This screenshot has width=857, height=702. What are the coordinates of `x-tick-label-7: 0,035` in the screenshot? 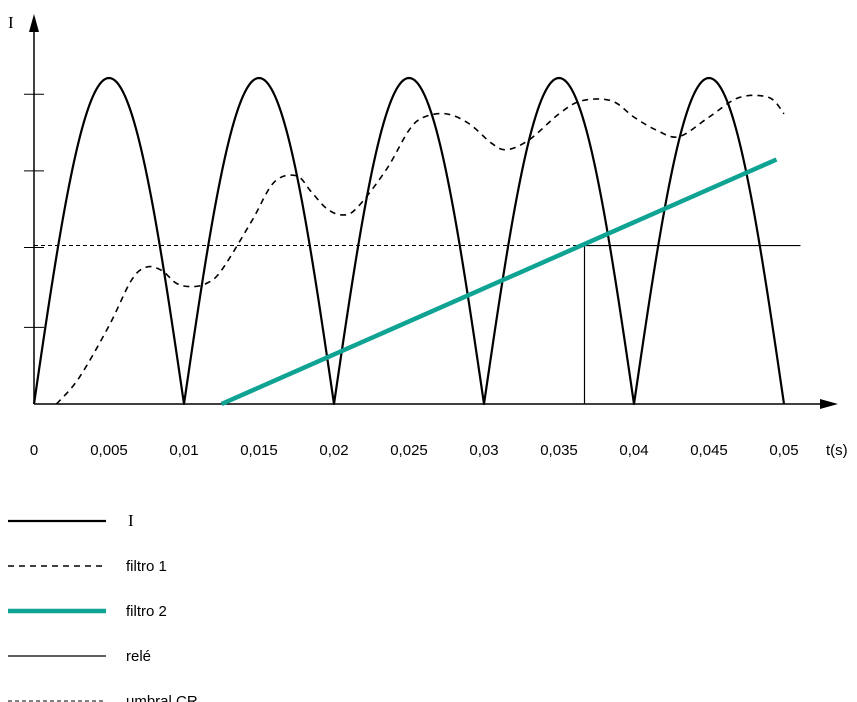 It's located at (559, 450).